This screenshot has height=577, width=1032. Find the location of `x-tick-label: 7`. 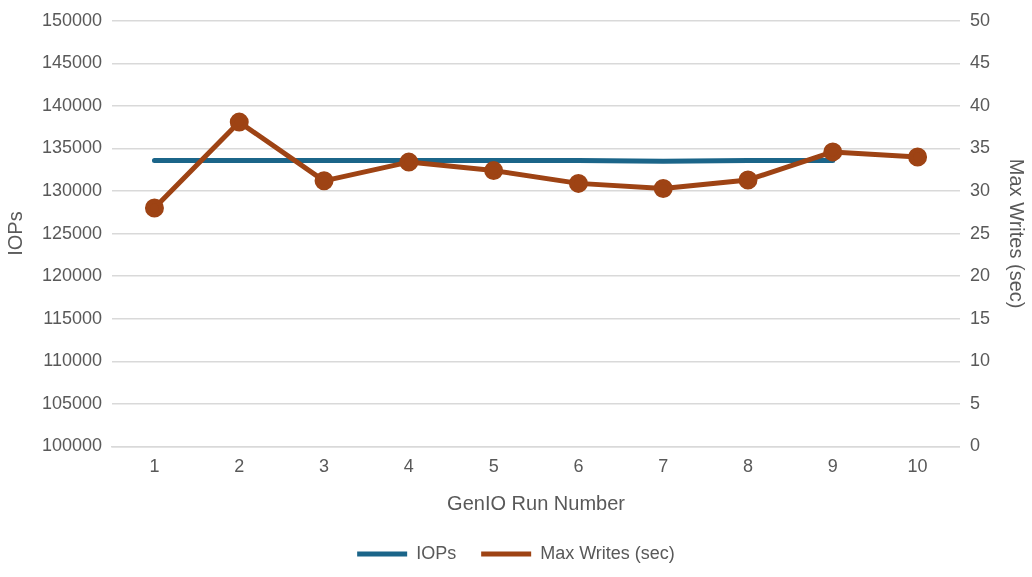

x-tick-label: 7 is located at coordinates (663, 466).